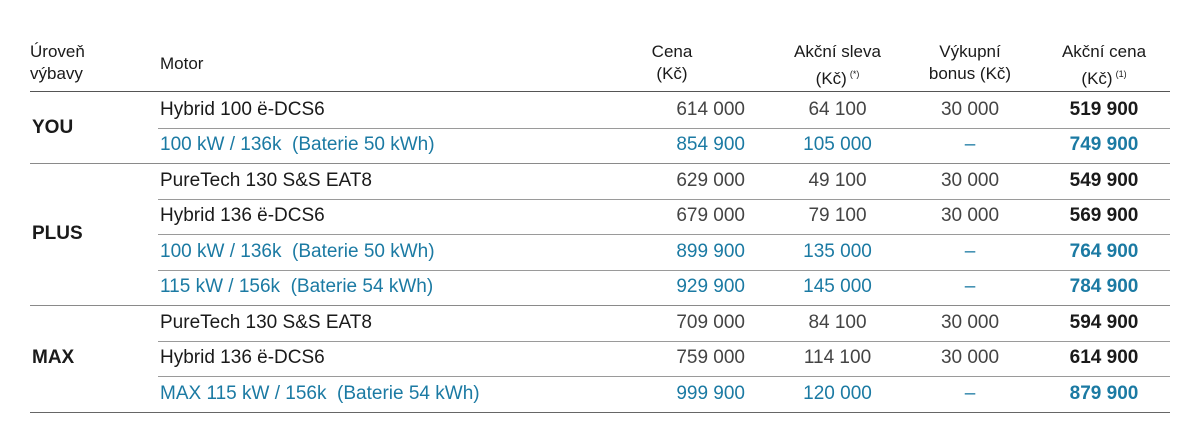 The height and width of the screenshot is (441, 1200). What do you see at coordinates (710, 286) in the screenshot?
I see `cell: 929 900` at bounding box center [710, 286].